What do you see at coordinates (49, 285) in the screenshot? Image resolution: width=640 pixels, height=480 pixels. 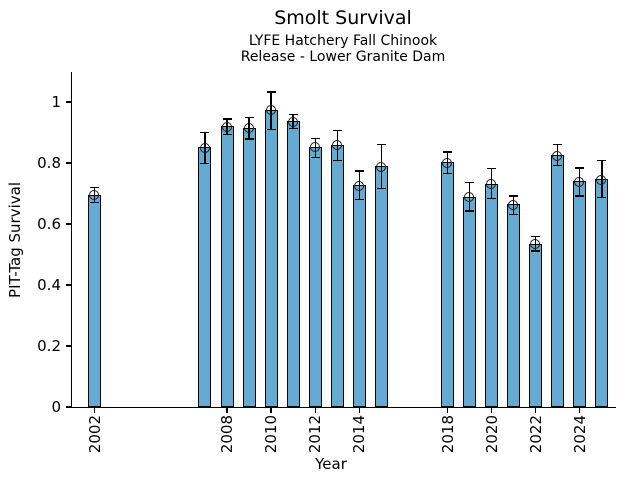 I see `y-tick-label: 0.4` at bounding box center [49, 285].